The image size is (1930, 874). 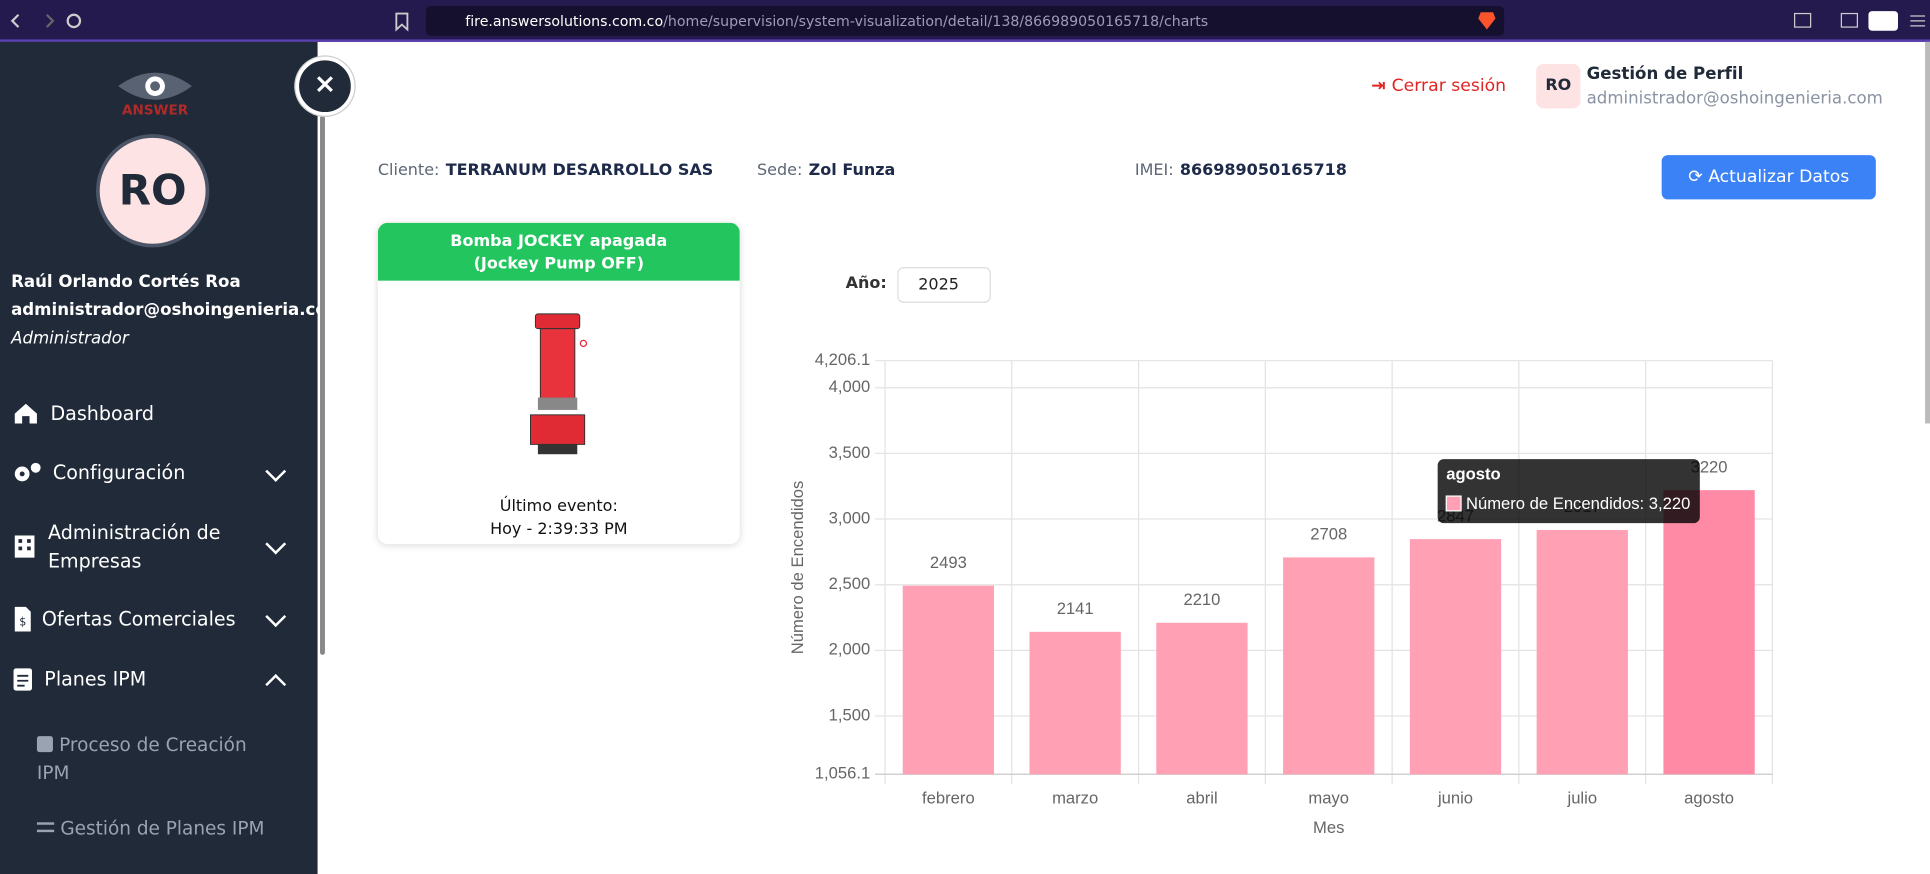 I want to click on logo-text: ANSWER, so click(x=155, y=110).